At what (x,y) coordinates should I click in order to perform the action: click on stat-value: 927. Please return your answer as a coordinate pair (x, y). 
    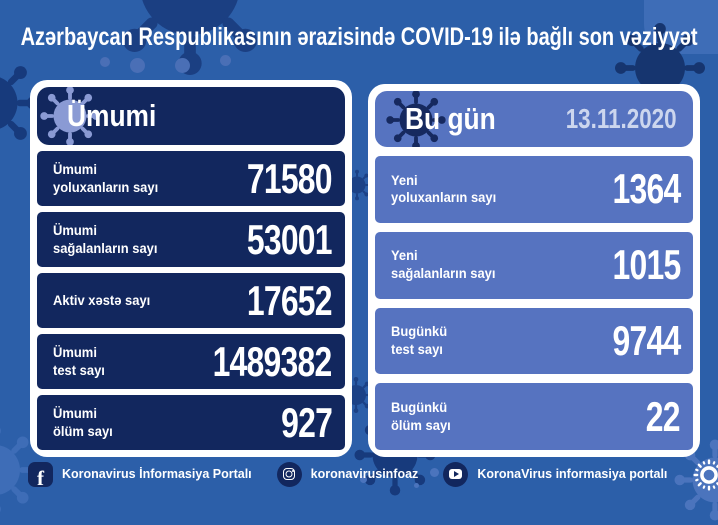
    Looking at the image, I should click on (307, 422).